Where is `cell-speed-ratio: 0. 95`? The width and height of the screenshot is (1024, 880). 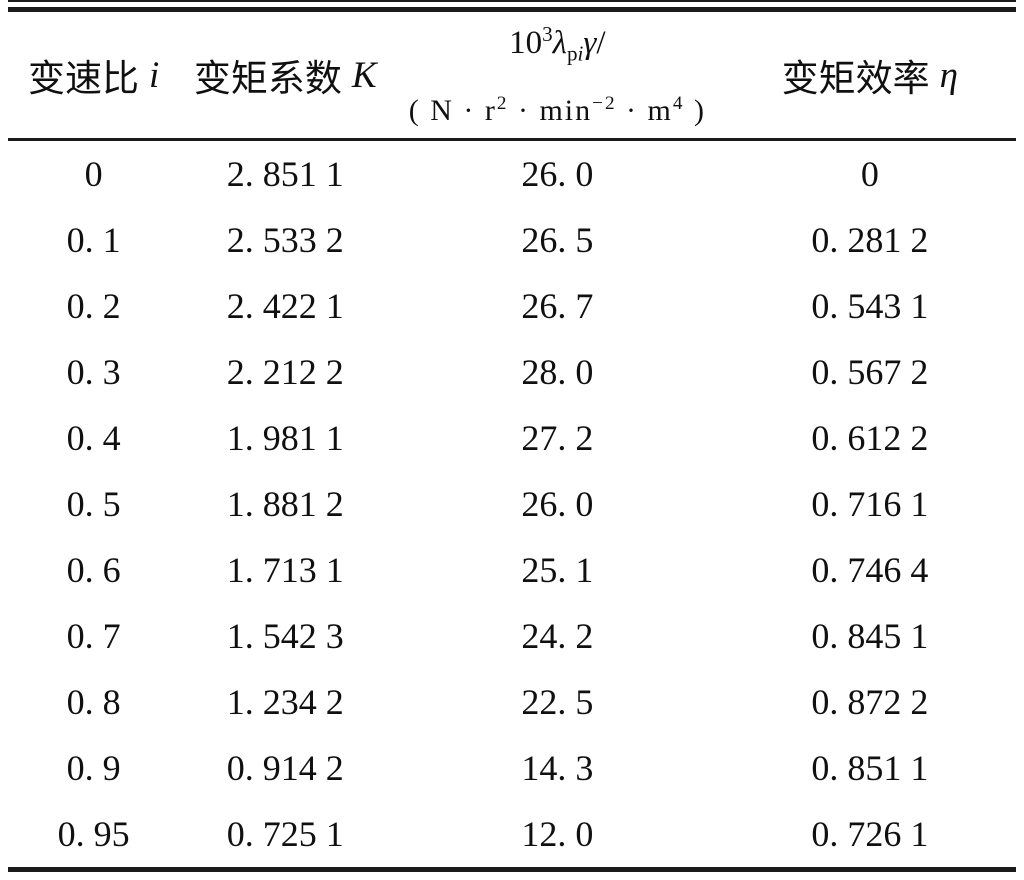 cell-speed-ratio: 0. 95 is located at coordinates (93, 834).